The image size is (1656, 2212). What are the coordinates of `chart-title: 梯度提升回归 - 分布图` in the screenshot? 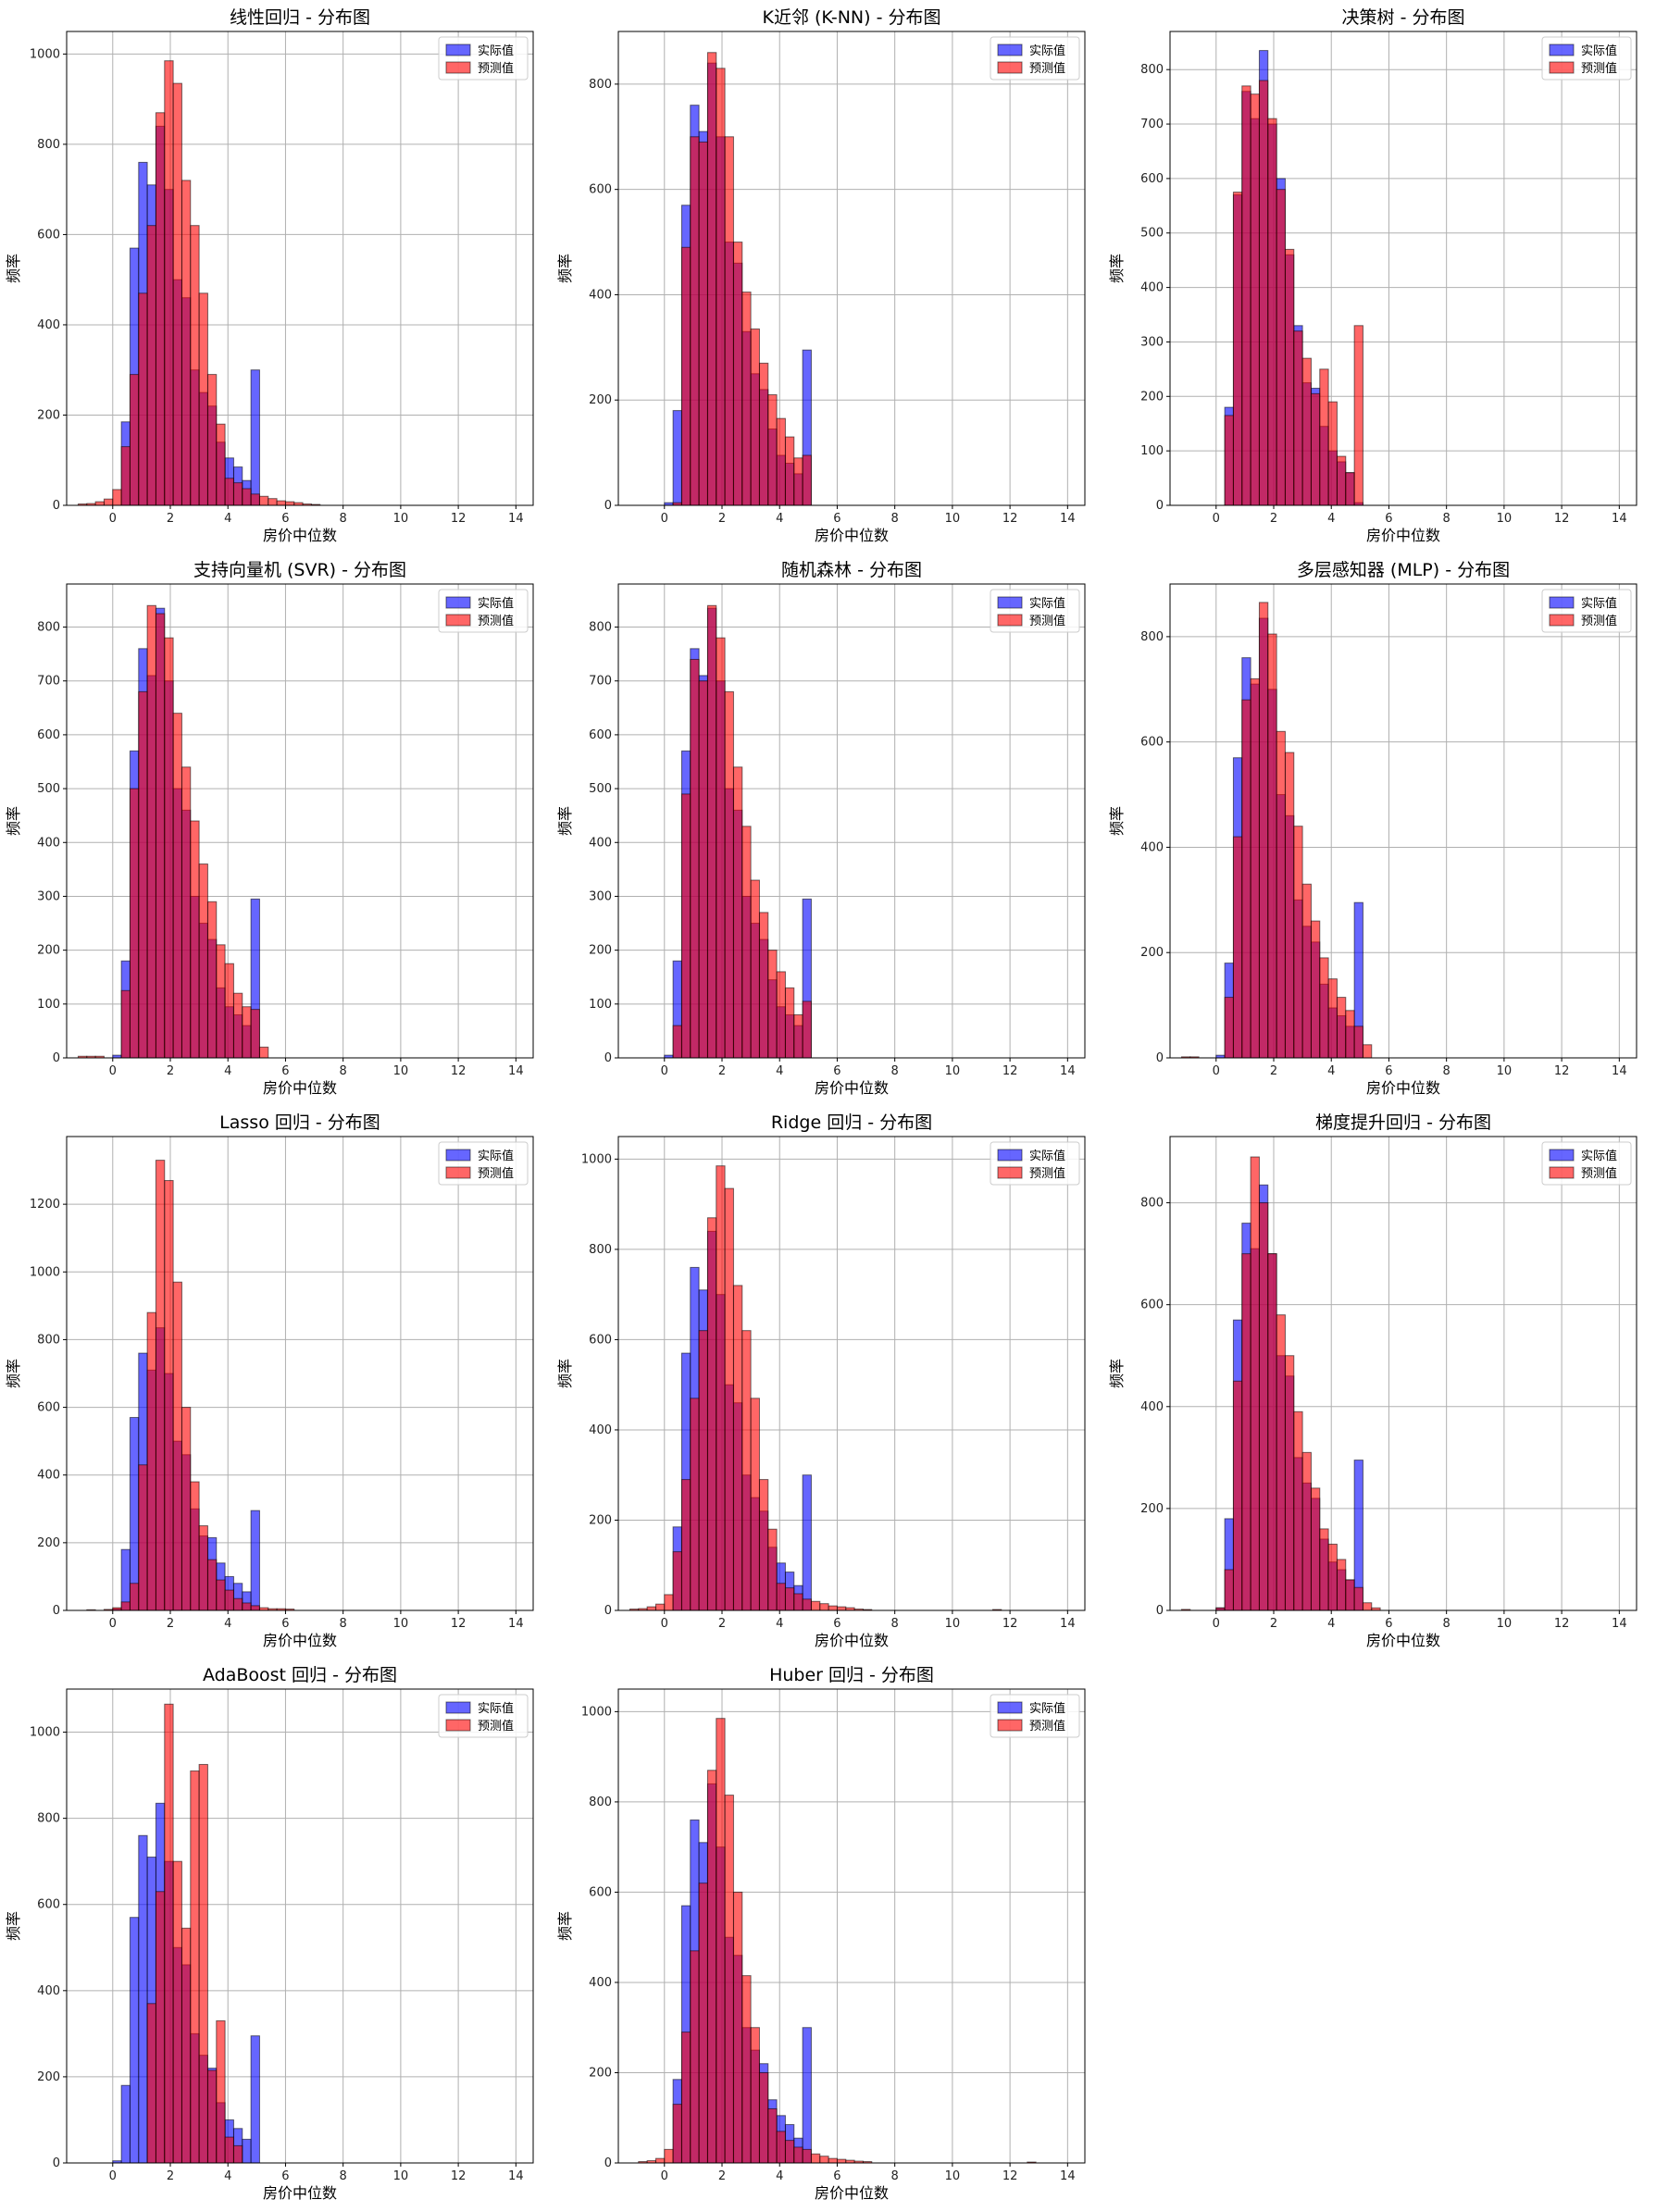 It's located at (1403, 1122).